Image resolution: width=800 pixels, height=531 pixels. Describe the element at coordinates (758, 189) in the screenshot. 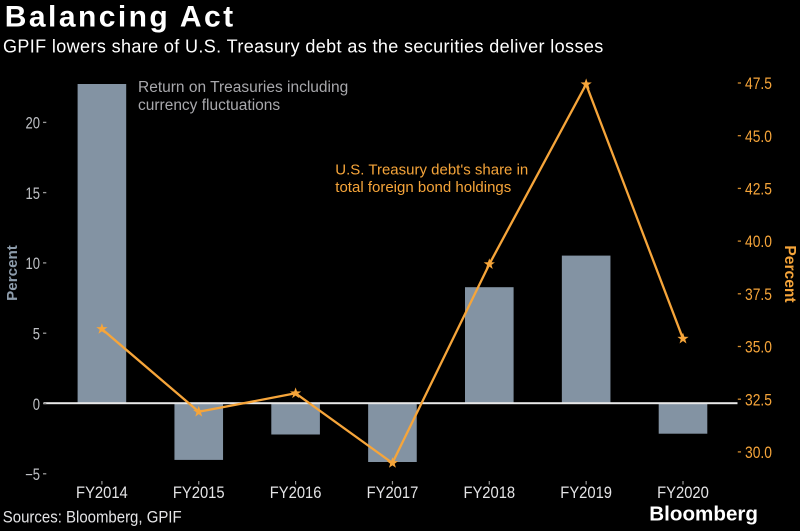

I see `svg-text: 42.5` at that location.